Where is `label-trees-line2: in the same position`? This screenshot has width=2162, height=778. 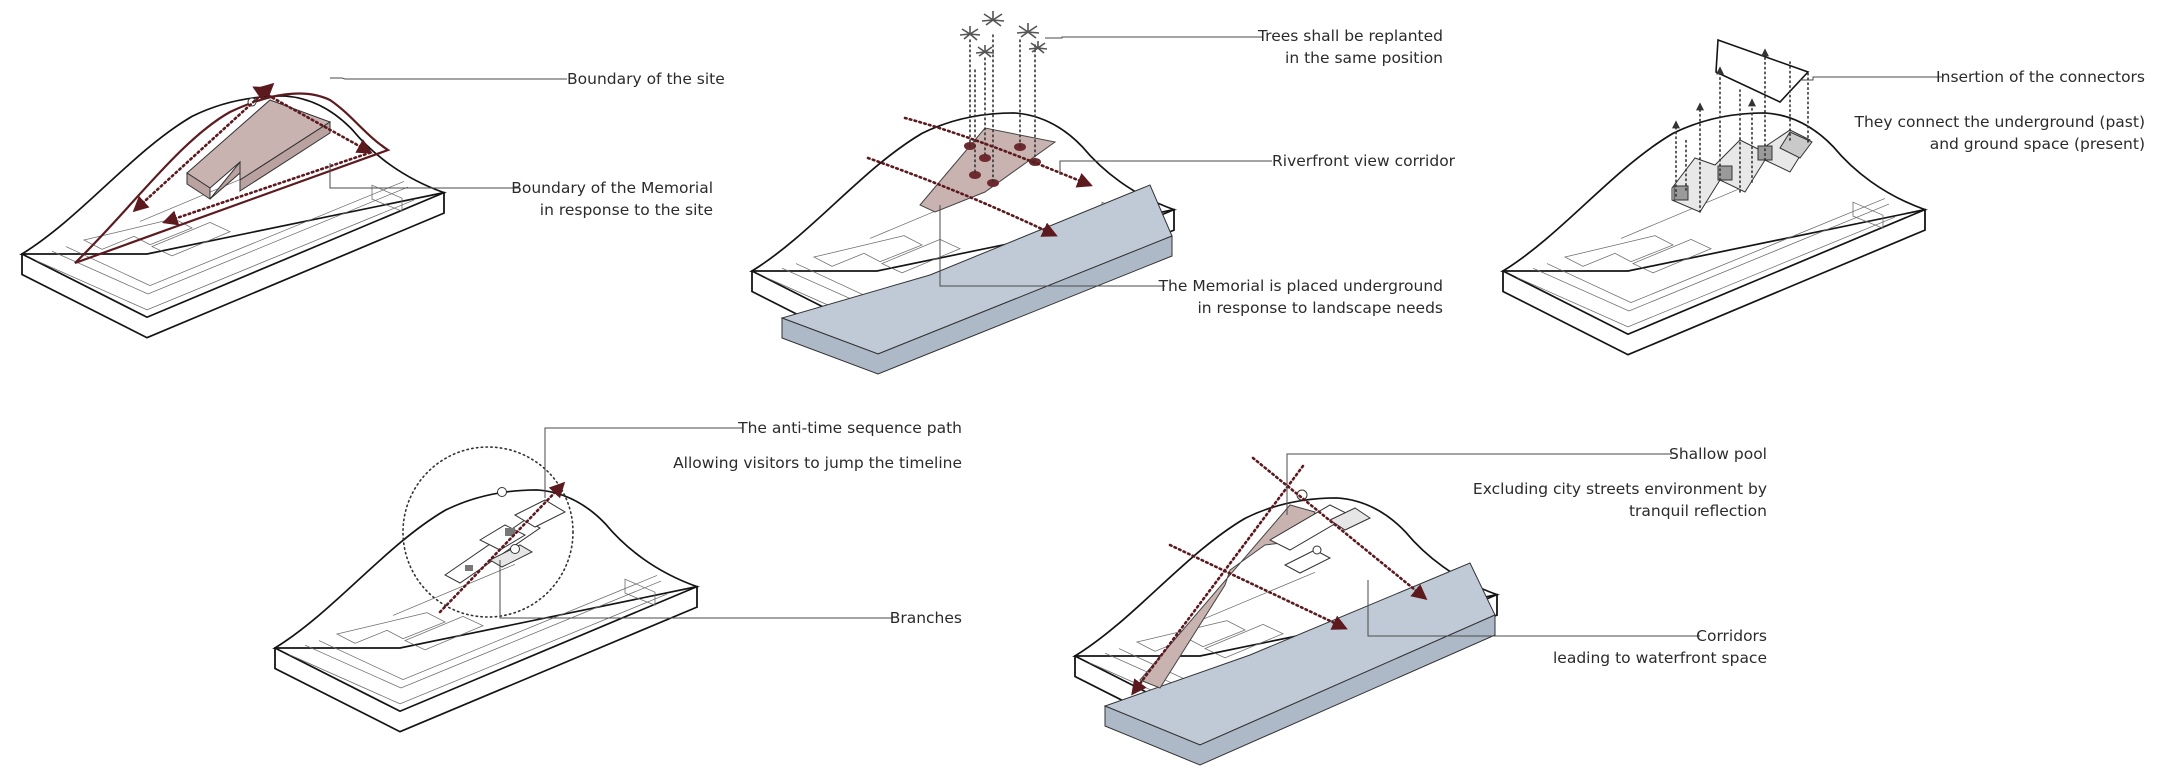
label-trees-line2: in the same position is located at coordinates (1364, 58).